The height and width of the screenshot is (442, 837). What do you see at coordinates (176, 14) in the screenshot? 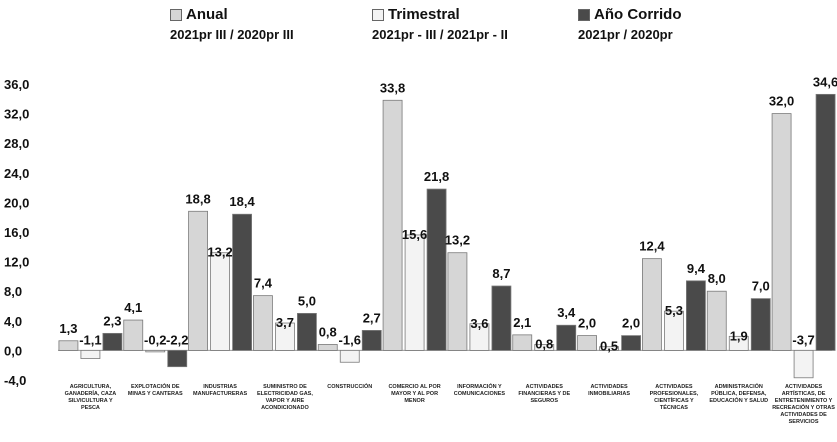
I see `legend-swatch-anual` at bounding box center [176, 14].